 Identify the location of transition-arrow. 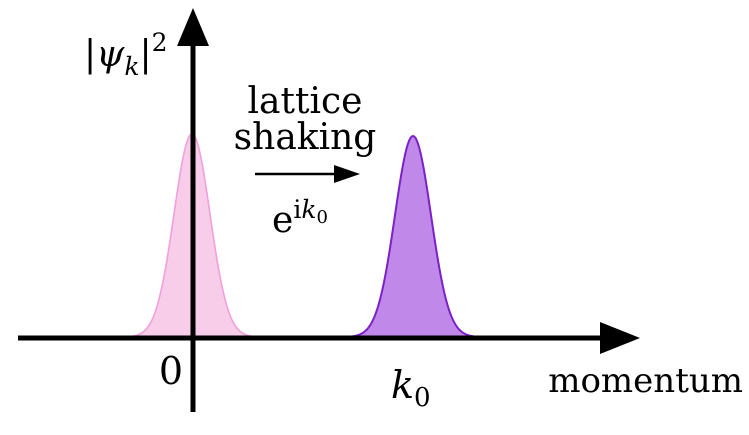
(307, 174).